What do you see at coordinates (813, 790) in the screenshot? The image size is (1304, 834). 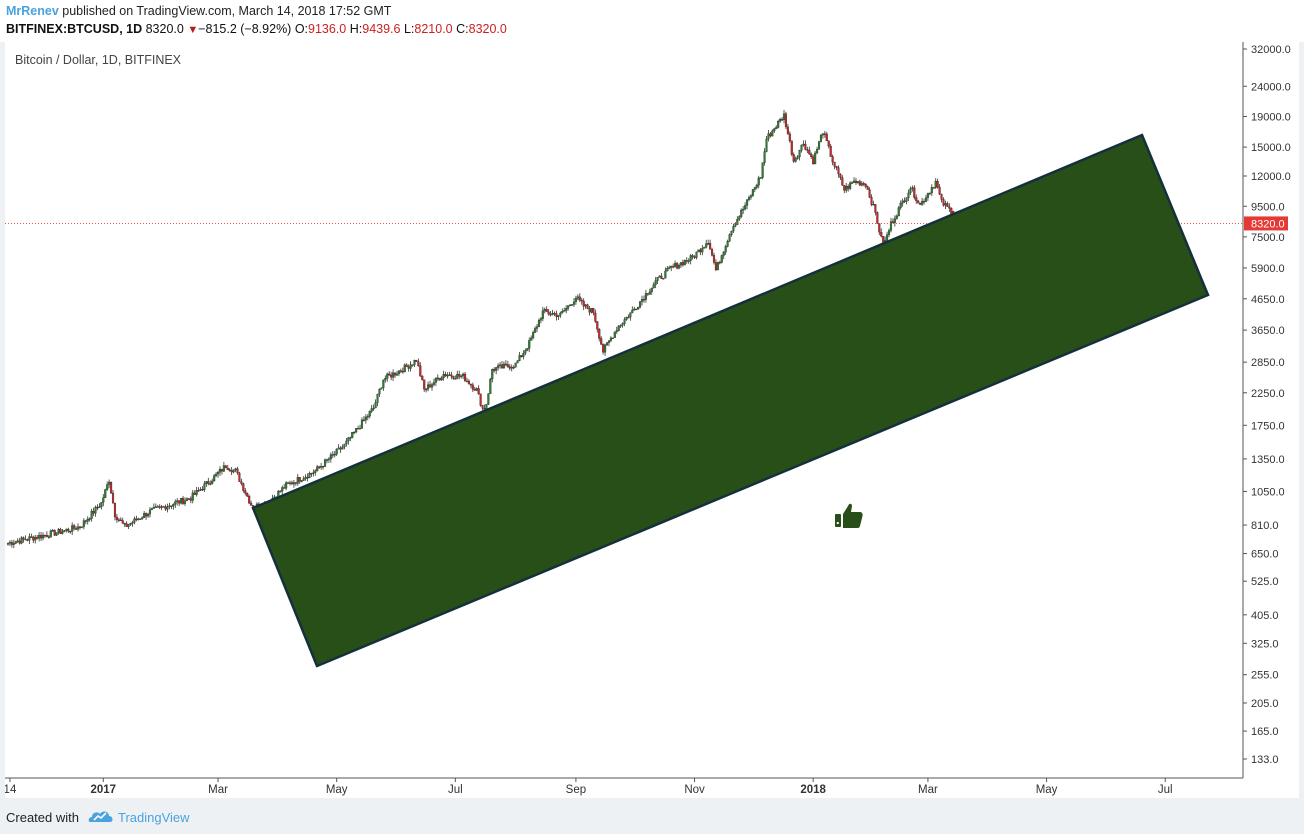 I see `x-tick-label: 2018` at bounding box center [813, 790].